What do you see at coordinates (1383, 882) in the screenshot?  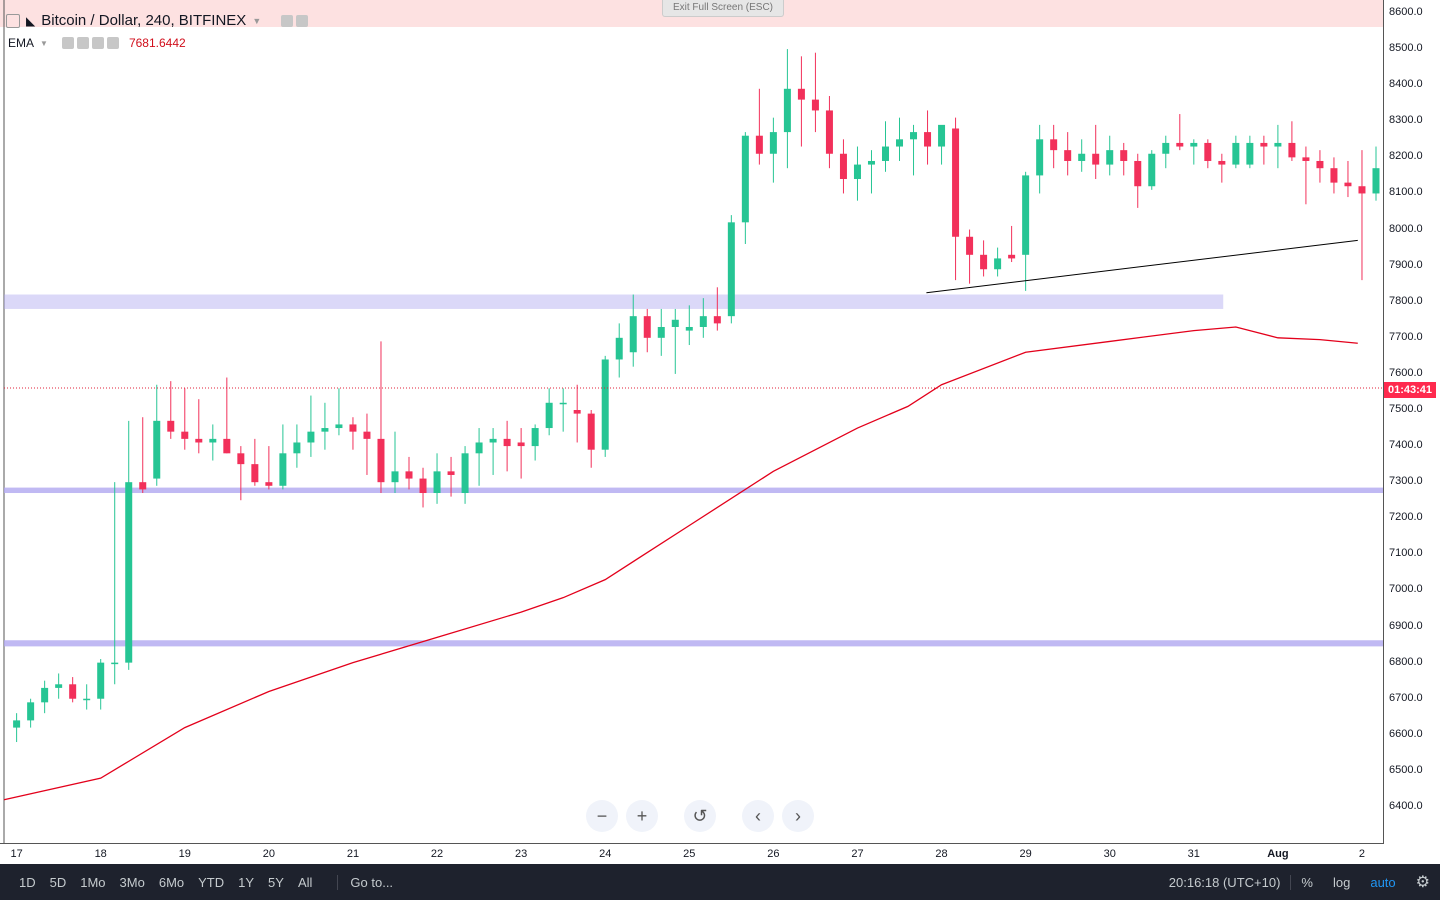 I see `auto-toggle: auto` at bounding box center [1383, 882].